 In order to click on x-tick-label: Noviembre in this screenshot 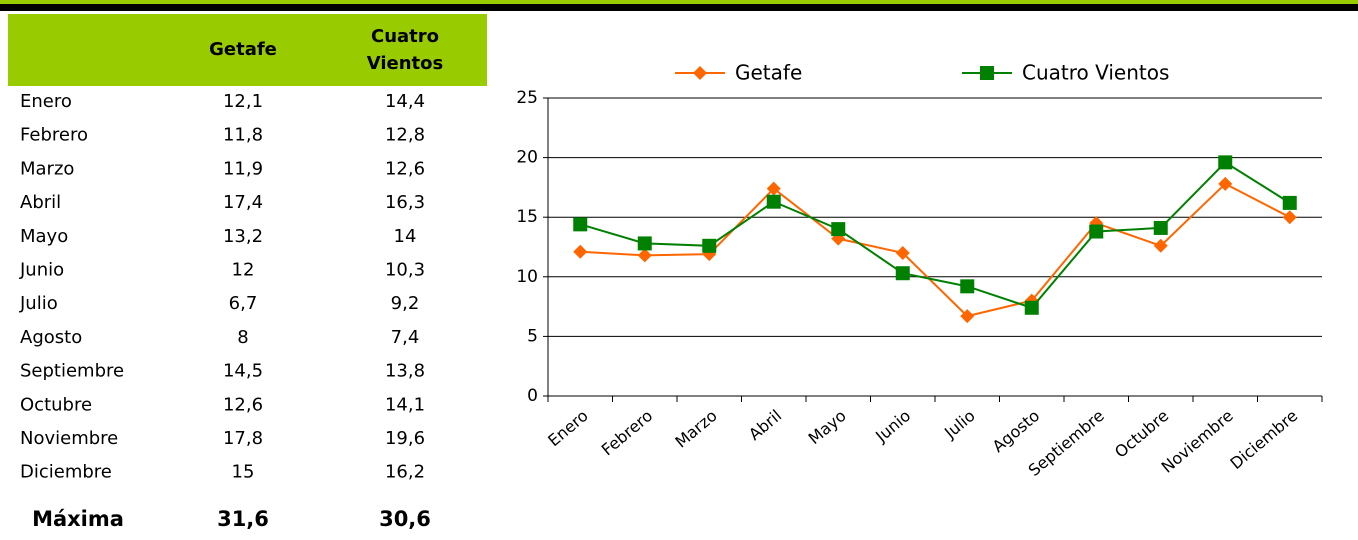, I will do `click(1197, 441)`.